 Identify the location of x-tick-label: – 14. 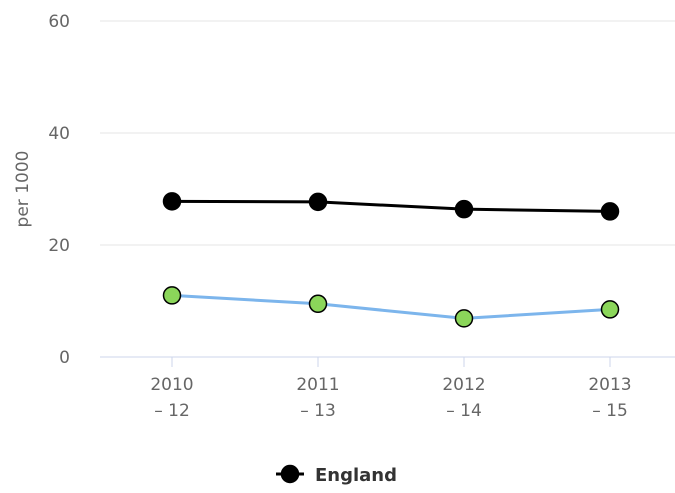
(464, 411).